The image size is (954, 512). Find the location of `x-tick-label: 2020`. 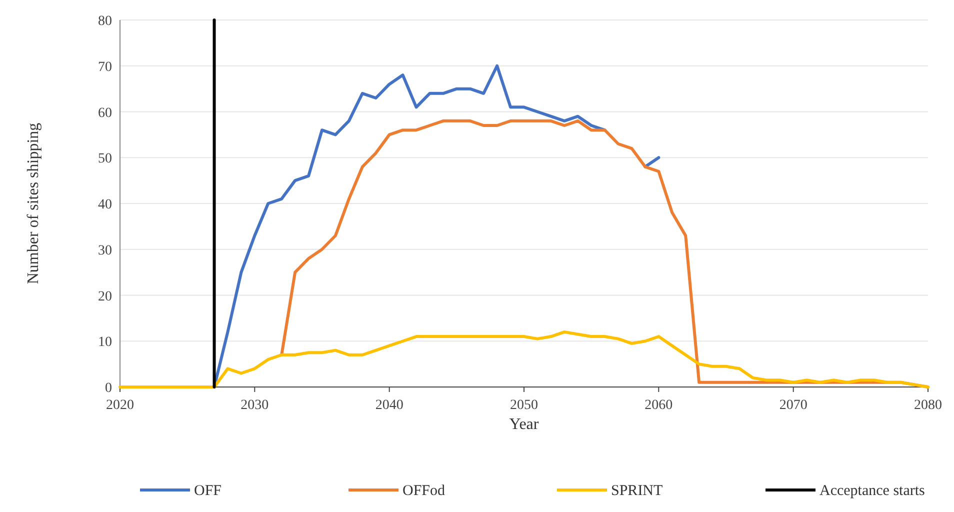

x-tick-label: 2020 is located at coordinates (120, 405).